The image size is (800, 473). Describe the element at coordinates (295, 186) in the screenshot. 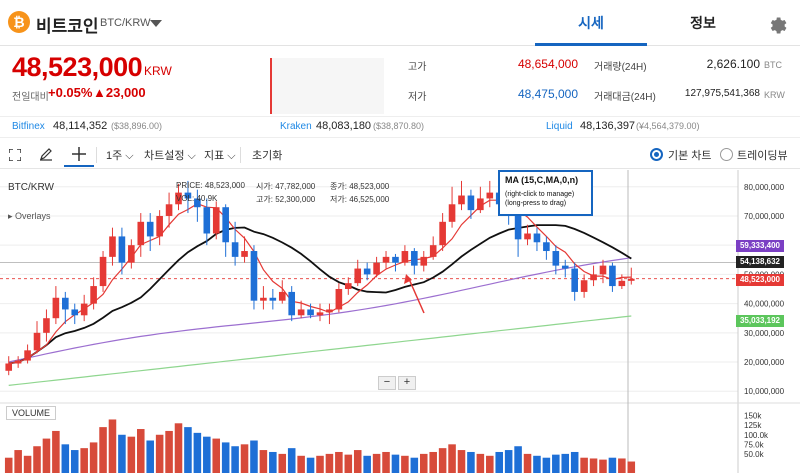

I see `ohlc-open-value: 47,782,000` at that location.